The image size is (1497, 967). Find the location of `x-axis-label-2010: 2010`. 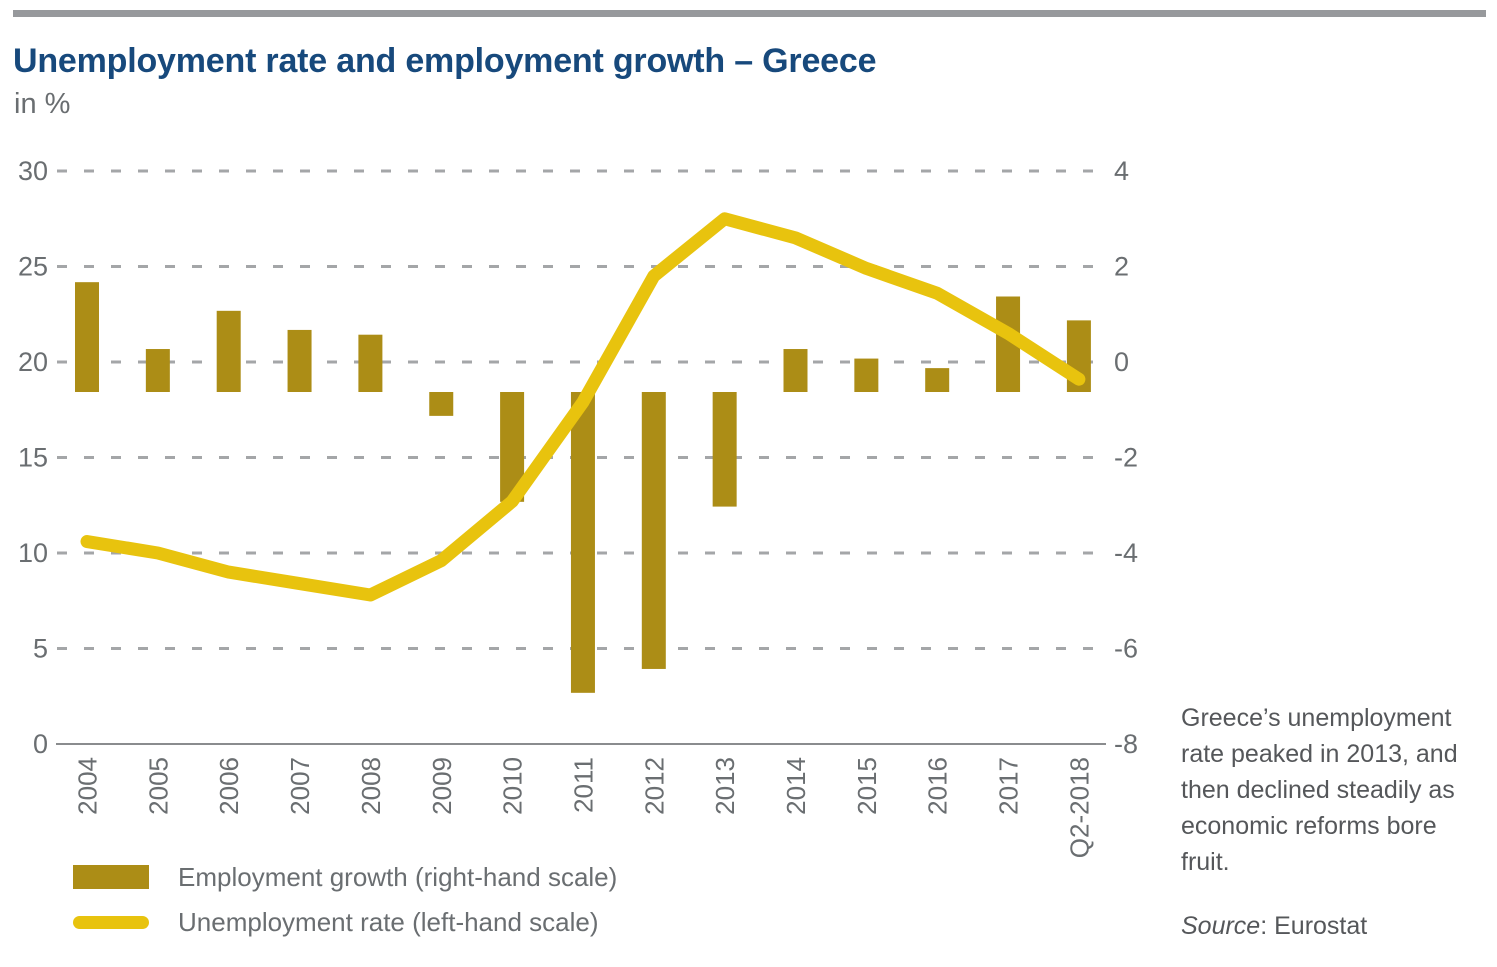

x-axis-label-2010: 2010 is located at coordinates (513, 786).